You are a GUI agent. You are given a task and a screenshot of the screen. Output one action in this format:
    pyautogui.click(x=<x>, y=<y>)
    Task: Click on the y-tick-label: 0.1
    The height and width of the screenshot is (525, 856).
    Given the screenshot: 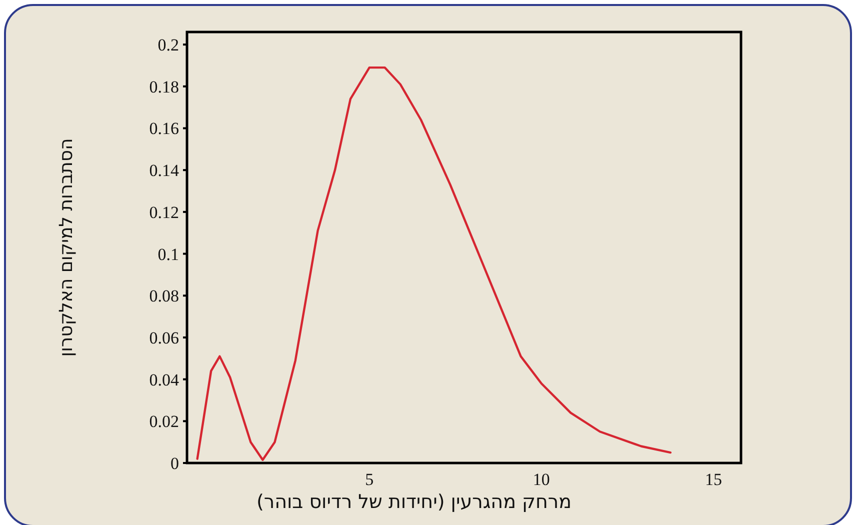 What is the action you would take?
    pyautogui.click(x=168, y=254)
    